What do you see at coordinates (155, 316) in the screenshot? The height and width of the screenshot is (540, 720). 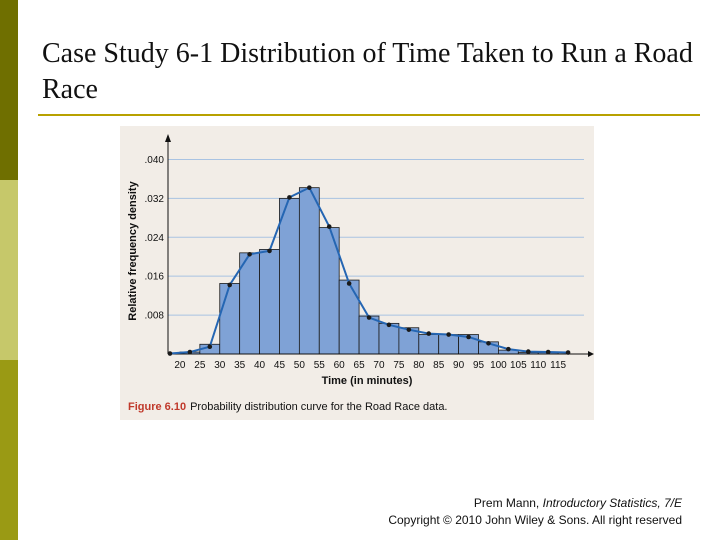 I see `y-tick-label: .008` at bounding box center [155, 316].